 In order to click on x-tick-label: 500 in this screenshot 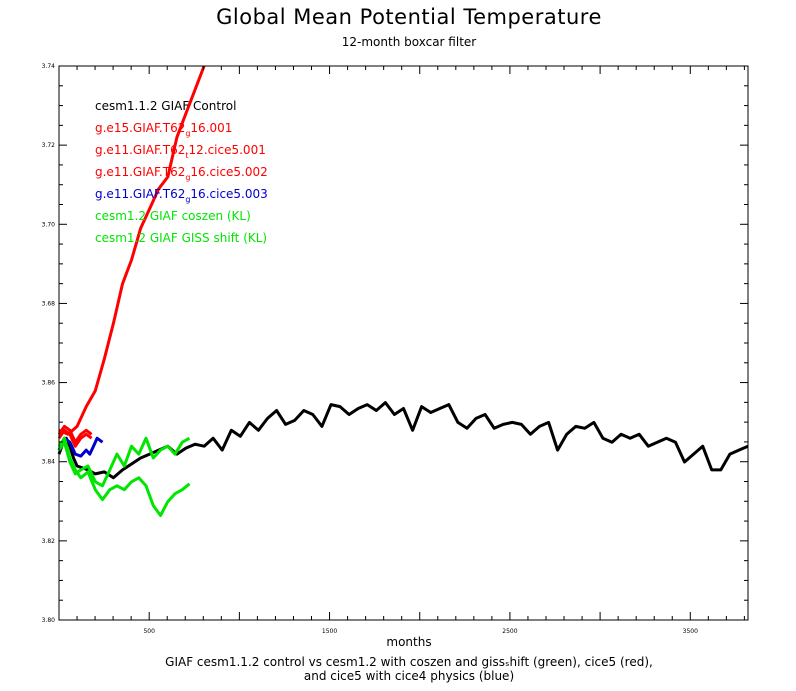, I will do `click(149, 631)`.